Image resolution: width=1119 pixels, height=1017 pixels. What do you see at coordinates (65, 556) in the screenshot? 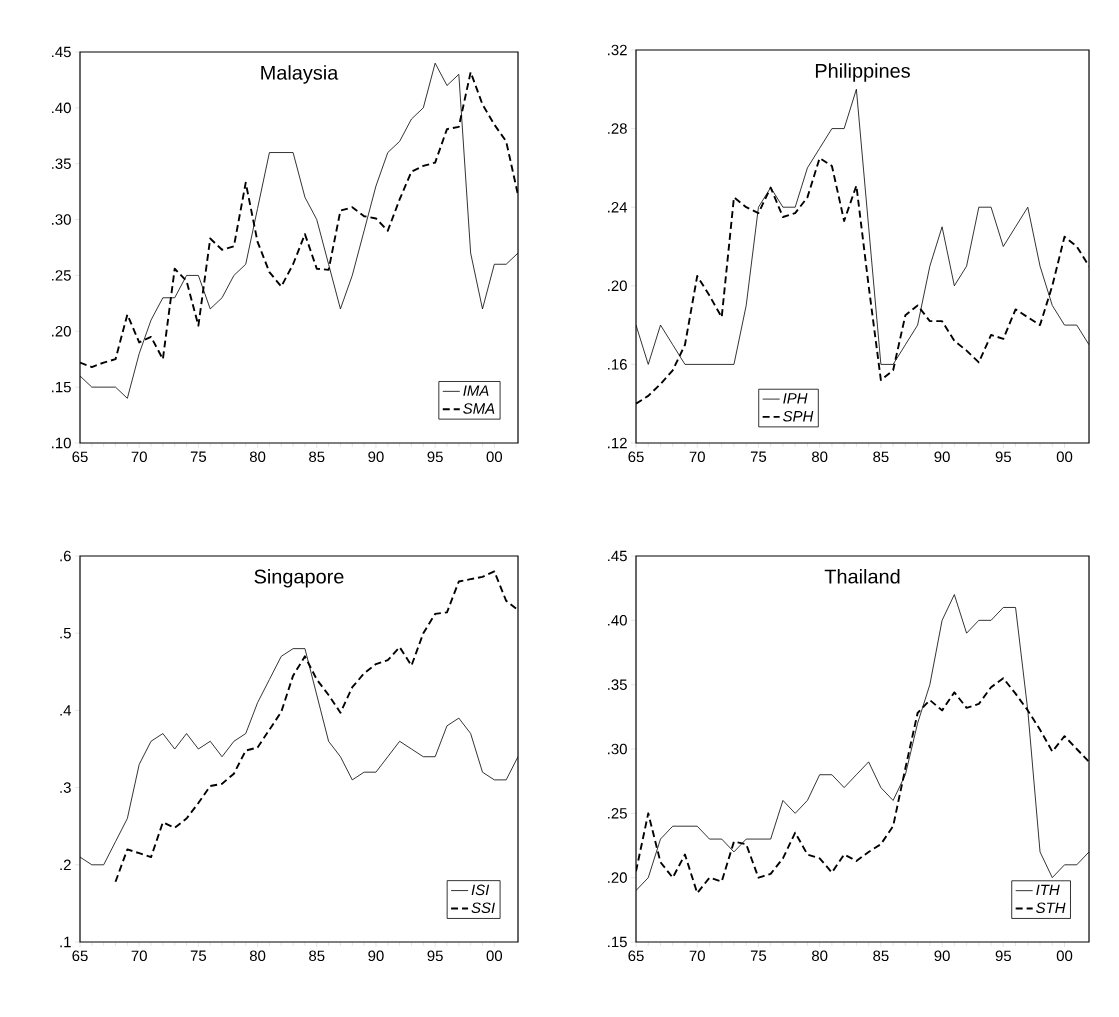
I see `y-tick-label: .6` at bounding box center [65, 556].